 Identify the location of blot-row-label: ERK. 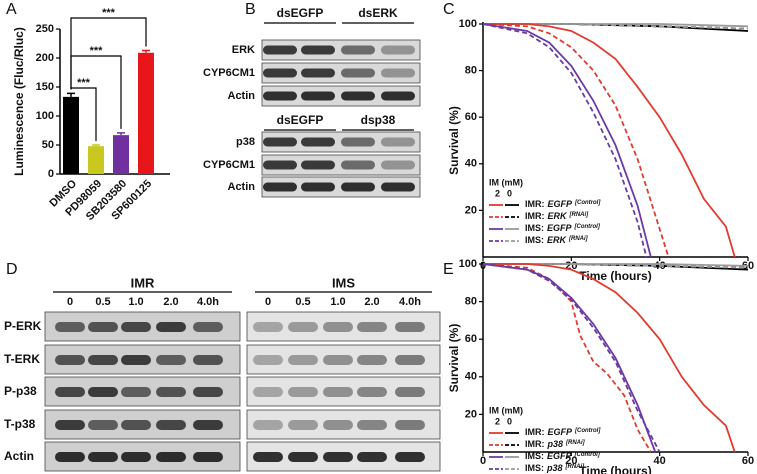
(243, 50).